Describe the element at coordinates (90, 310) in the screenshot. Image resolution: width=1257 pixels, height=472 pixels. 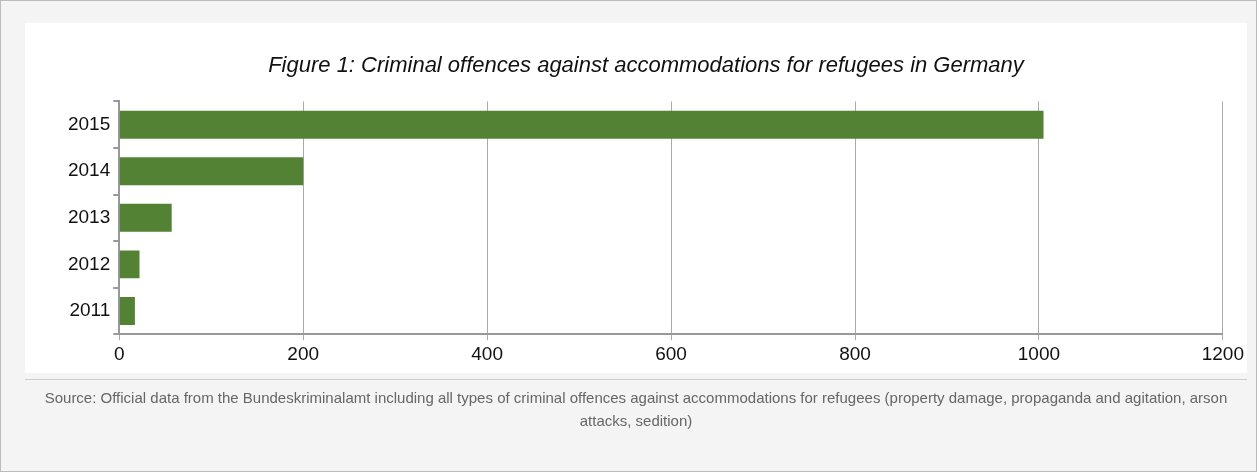
I see `y-tick-label: 2011` at that location.